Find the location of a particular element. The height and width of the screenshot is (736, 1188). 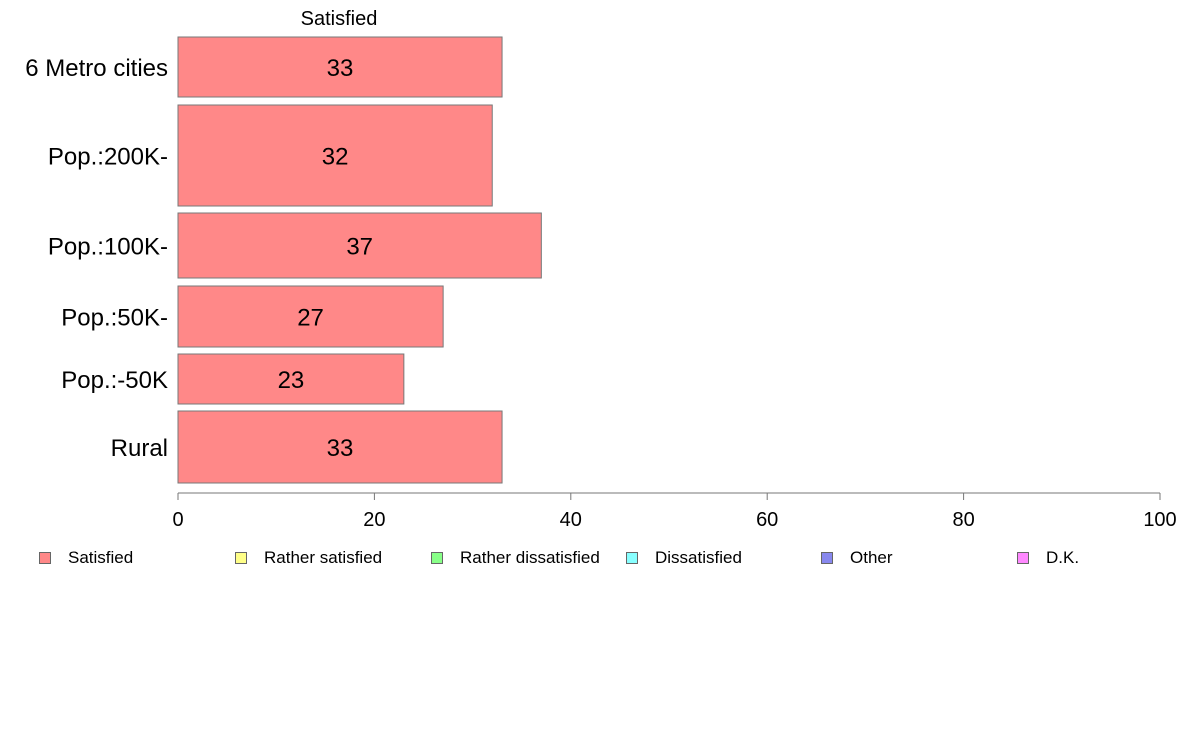

legend-swatch-dk is located at coordinates (1023, 558).